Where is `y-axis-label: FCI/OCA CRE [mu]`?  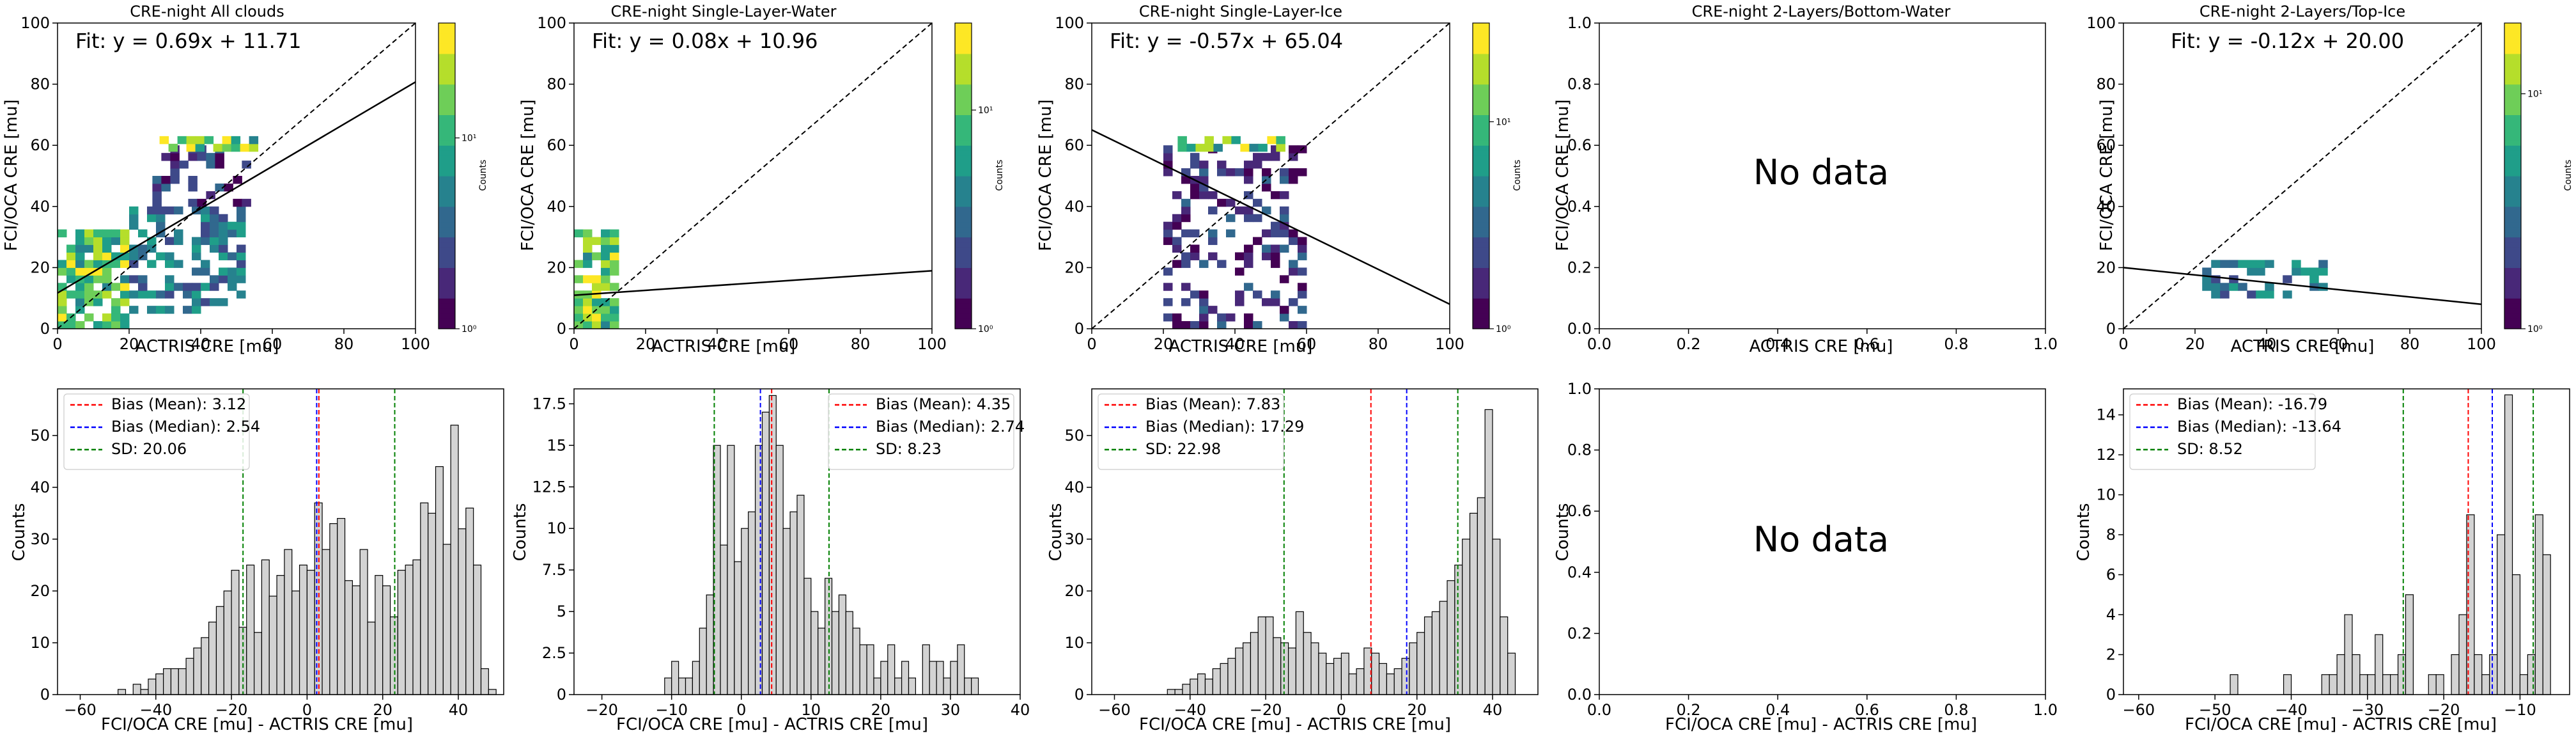
y-axis-label: FCI/OCA CRE [mu] is located at coordinates (1045, 175).